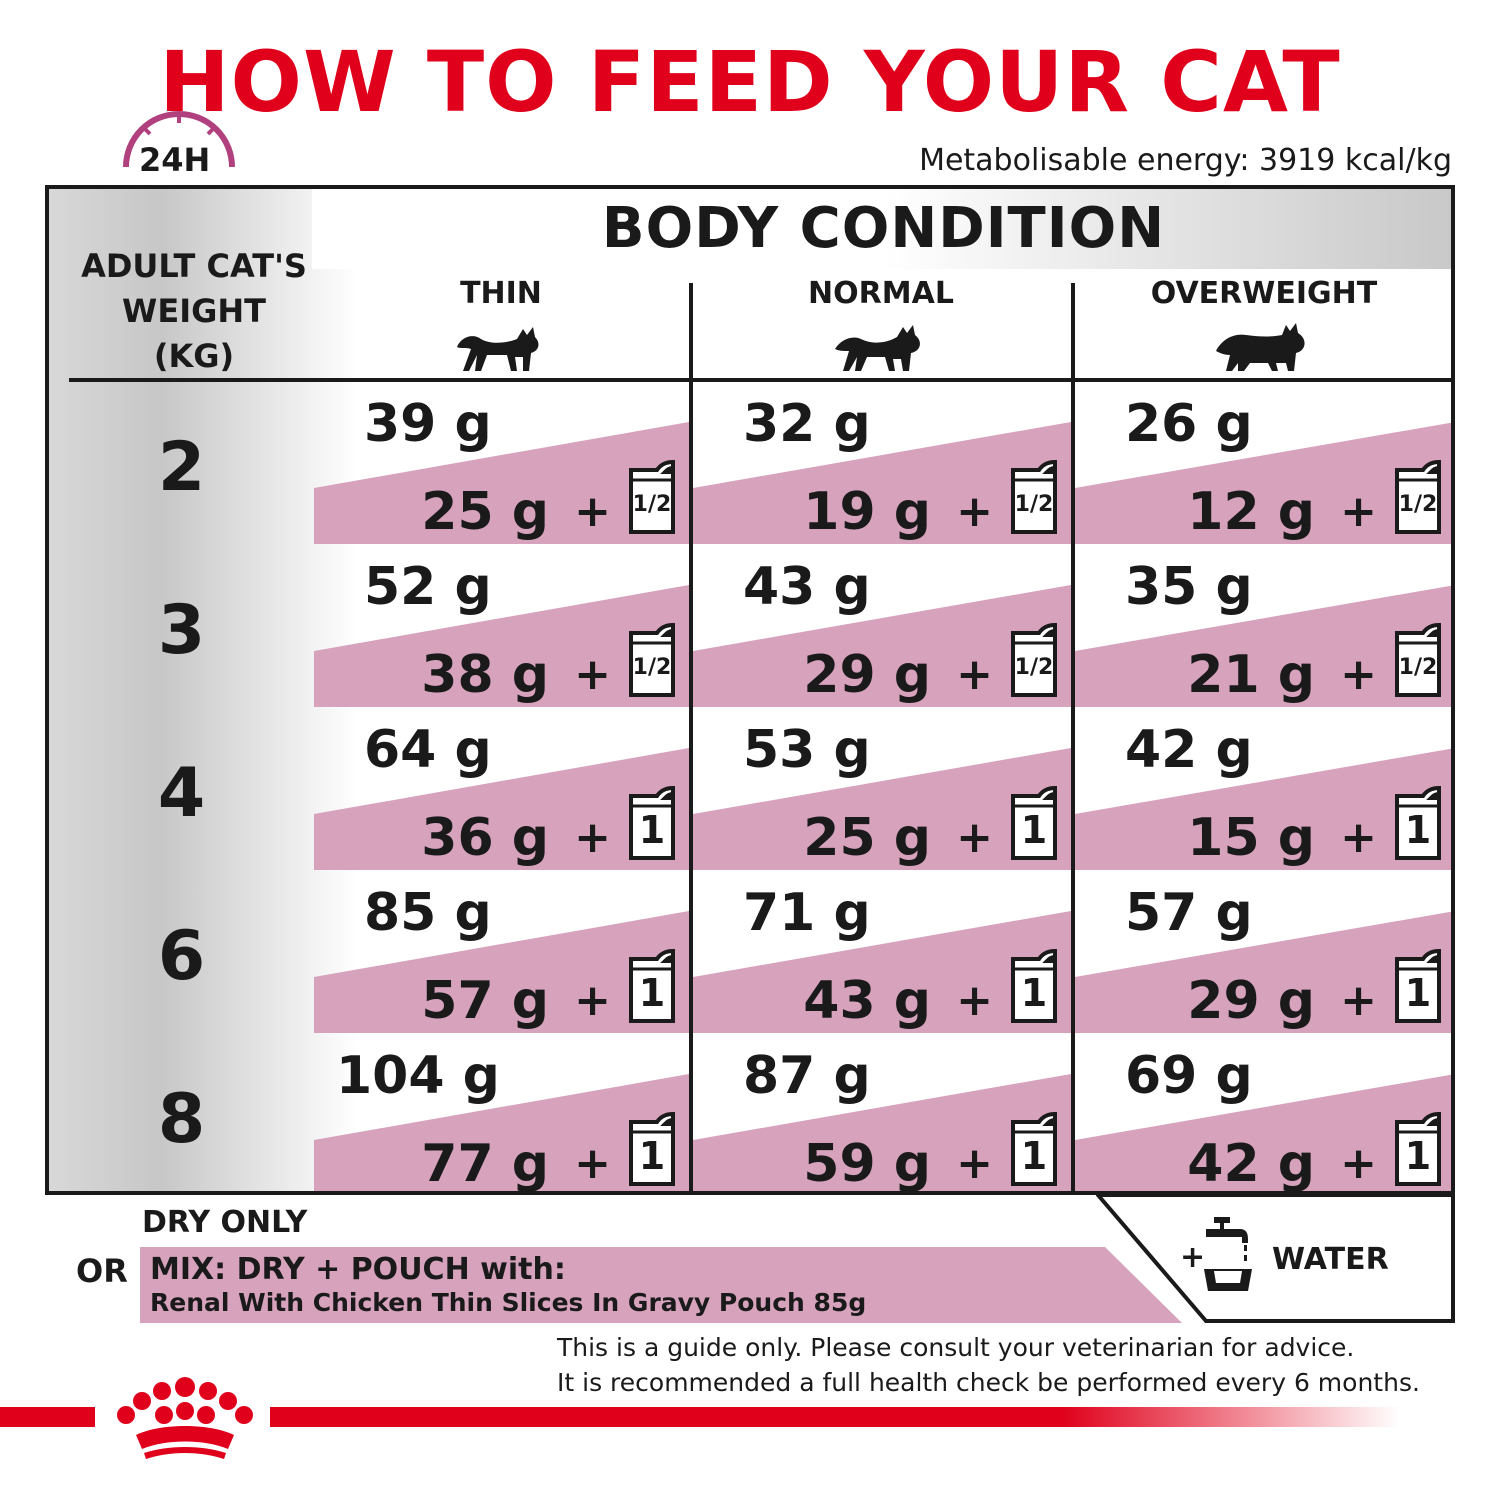 The height and width of the screenshot is (1500, 1500). I want to click on mix-dry-amount: 21 g, so click(1251, 675).